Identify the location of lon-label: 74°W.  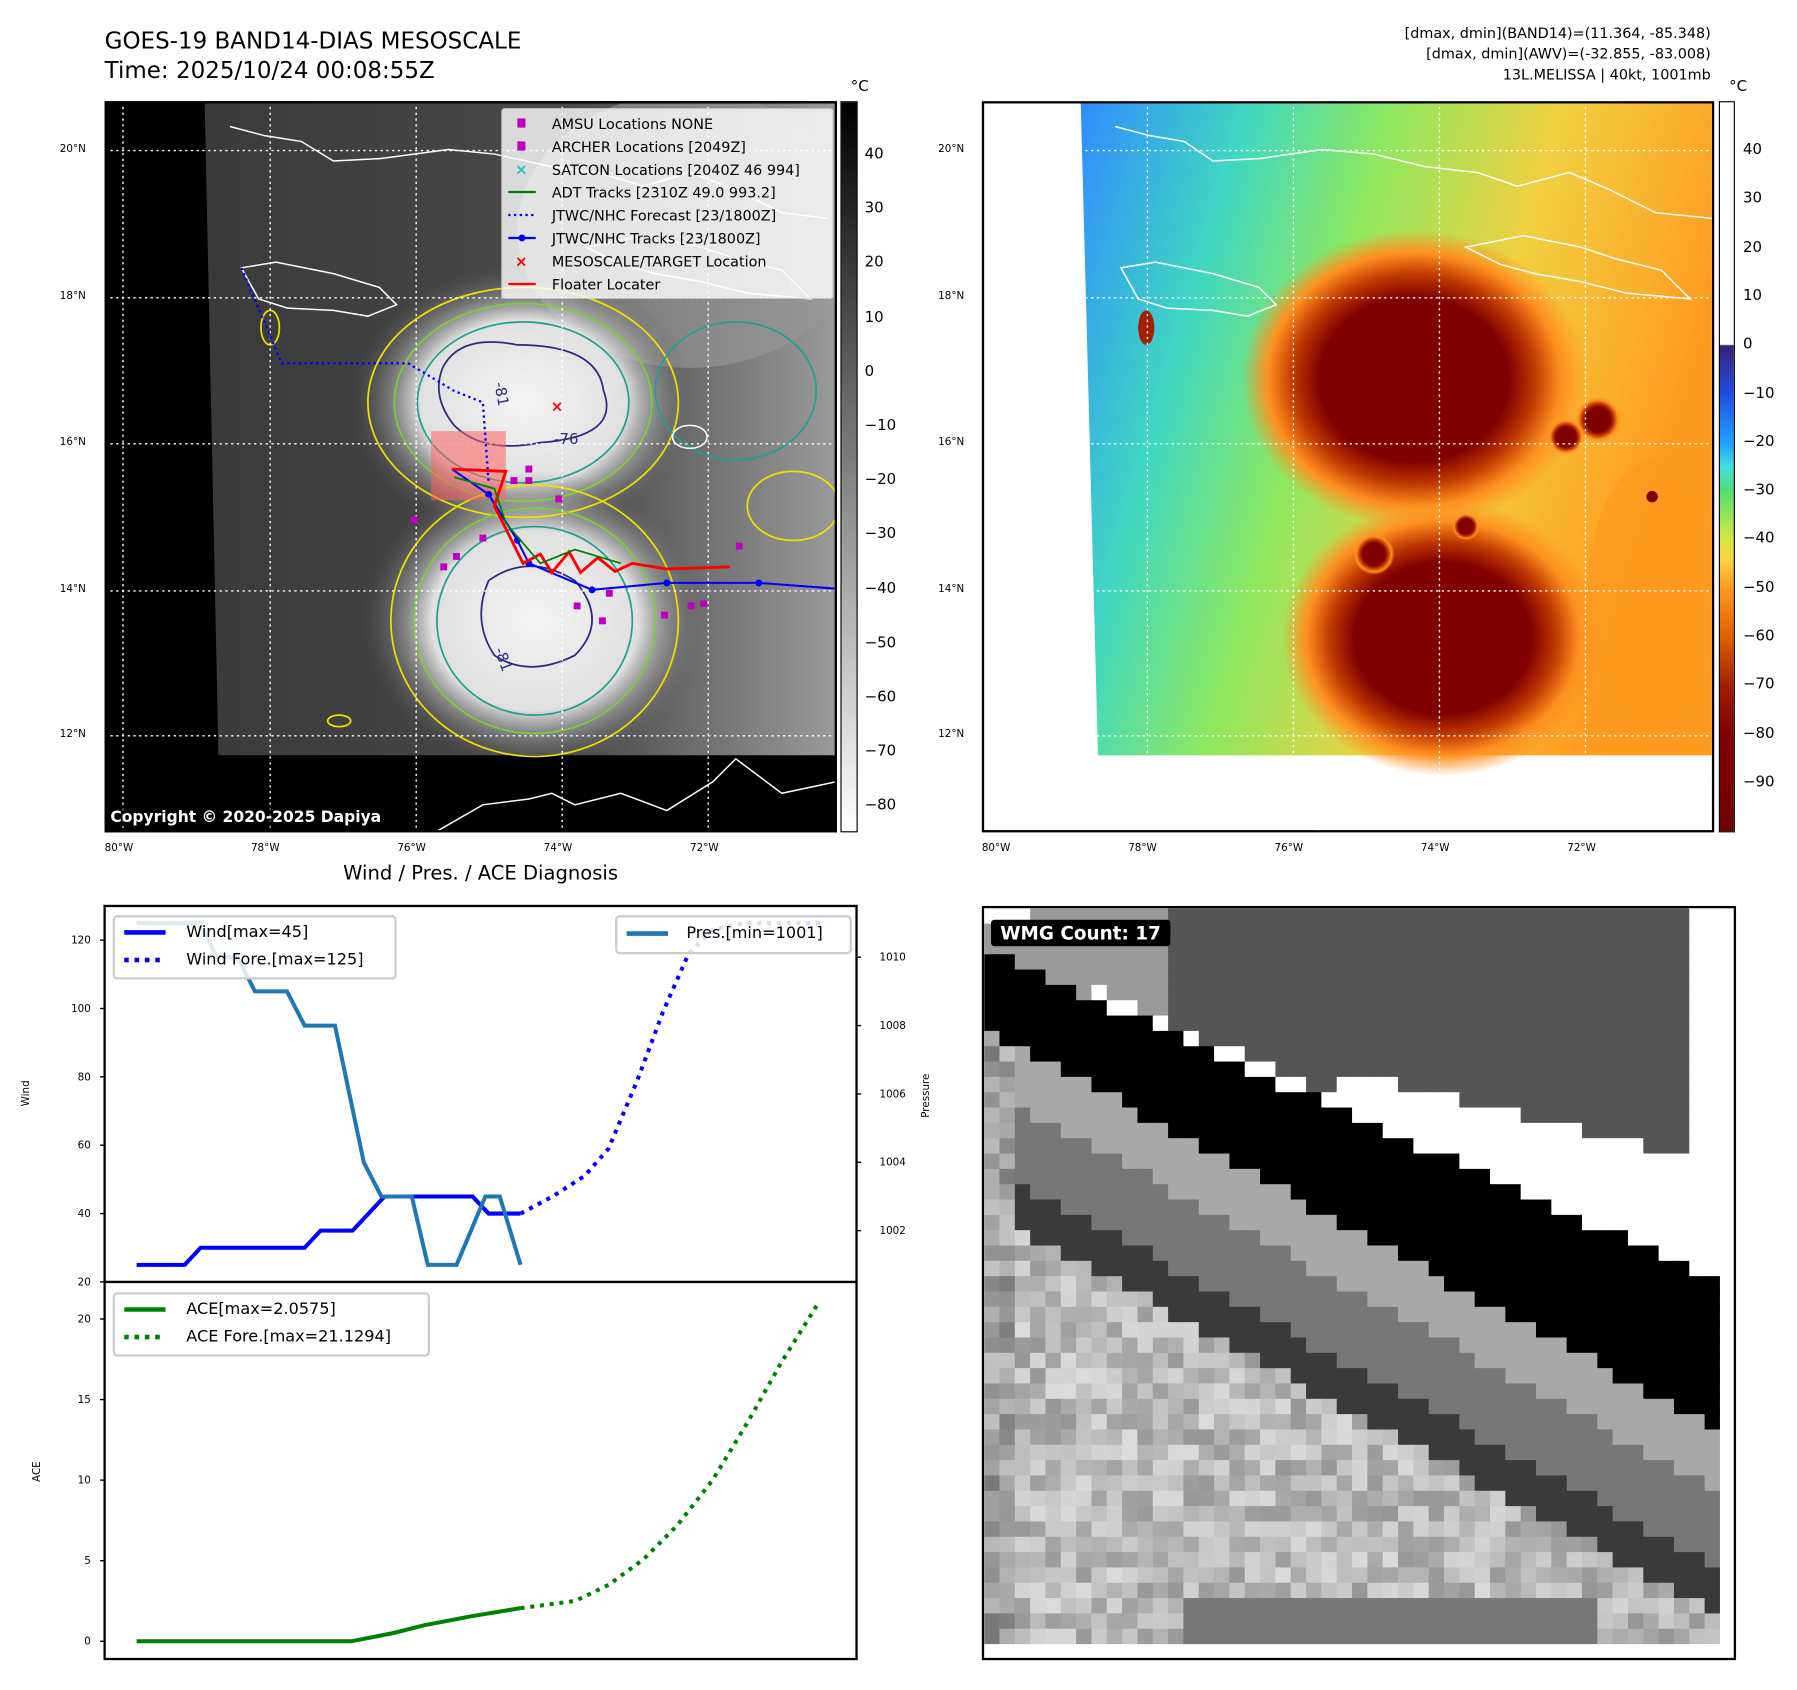
(558, 848).